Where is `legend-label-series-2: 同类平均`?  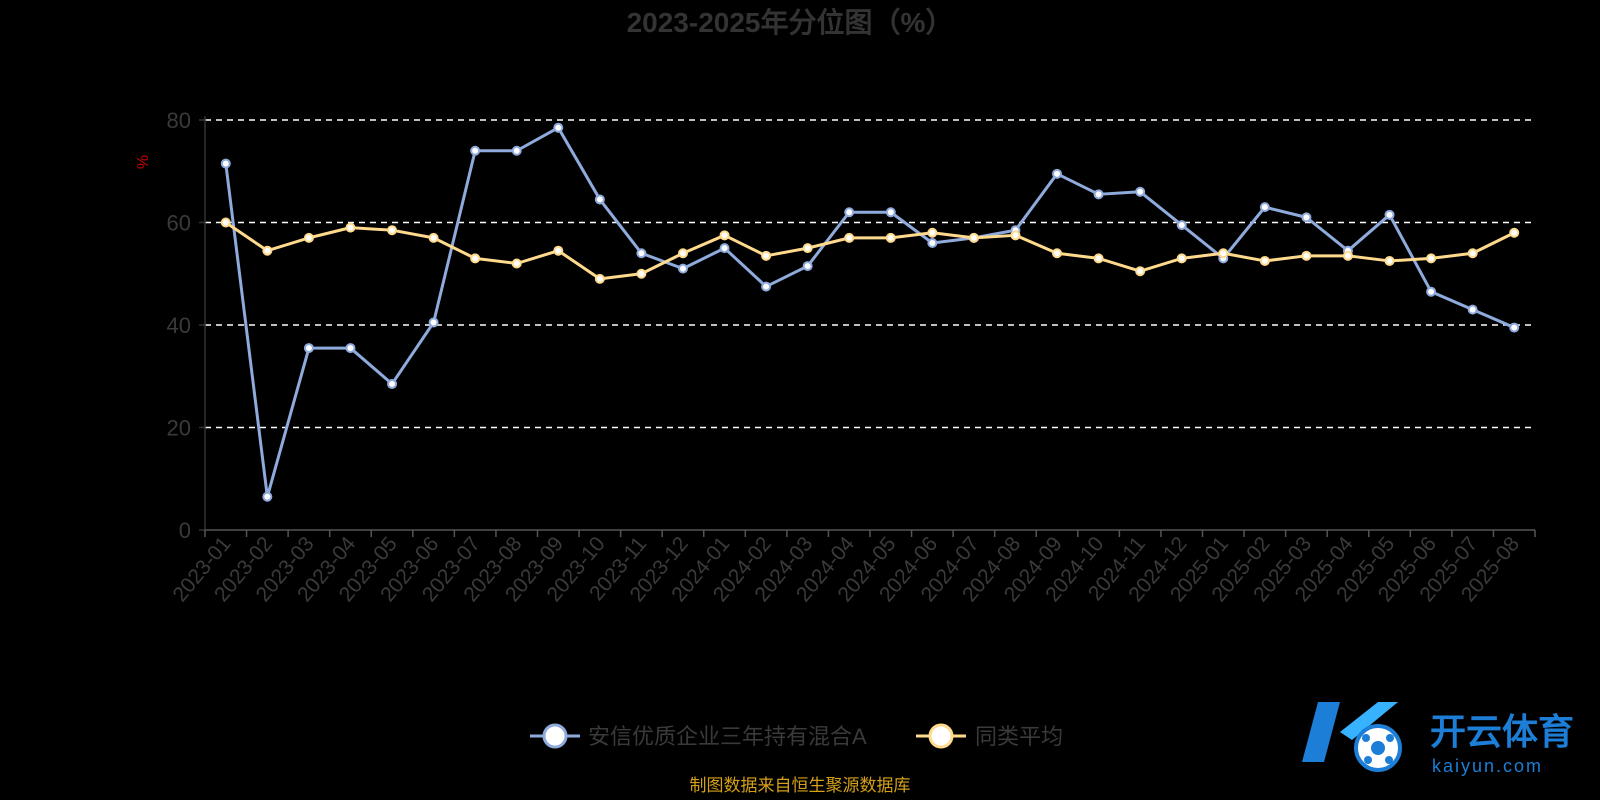
legend-label-series-2: 同类平均 is located at coordinates (1019, 736).